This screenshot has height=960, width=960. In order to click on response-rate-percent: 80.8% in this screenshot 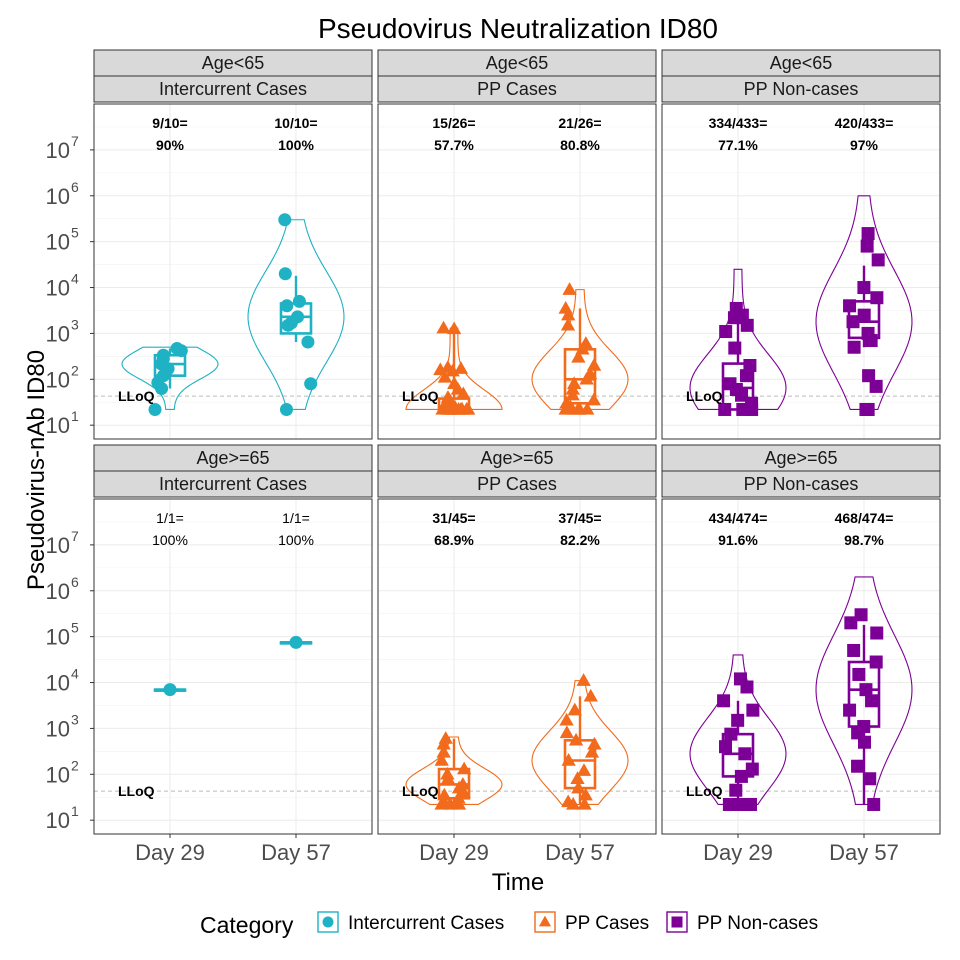, I will do `click(580, 145)`.